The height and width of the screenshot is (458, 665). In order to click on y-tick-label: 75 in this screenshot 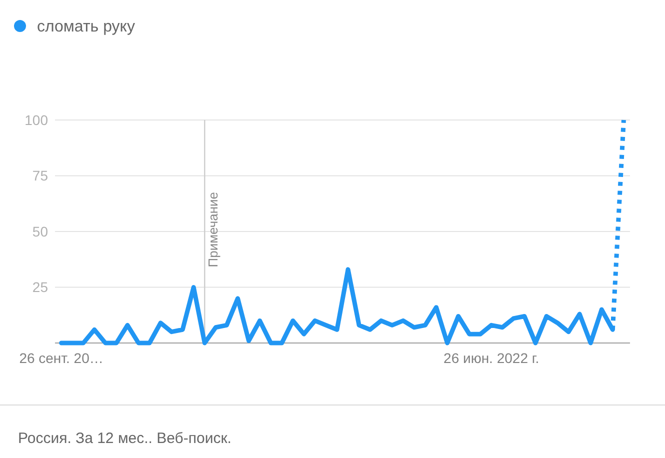, I will do `click(40, 176)`.